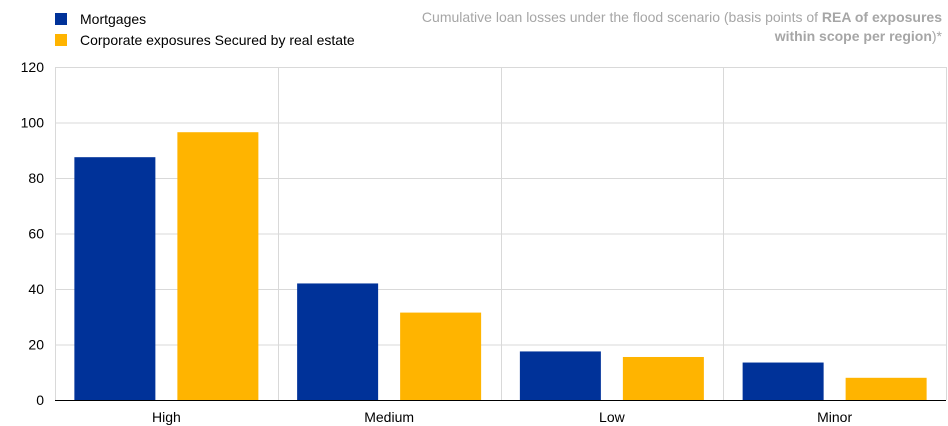 This screenshot has width=948, height=426. Describe the element at coordinates (389, 417) in the screenshot. I see `x-tick-label: Medium` at that location.